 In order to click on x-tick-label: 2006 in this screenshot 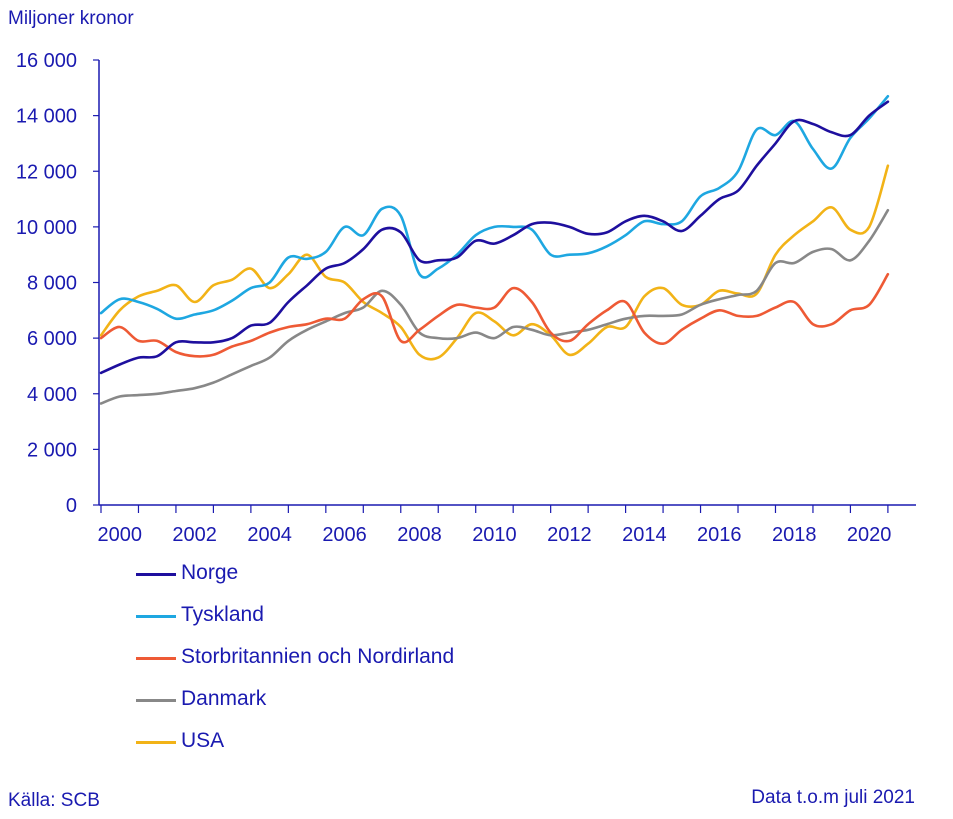, I will do `click(344, 535)`.